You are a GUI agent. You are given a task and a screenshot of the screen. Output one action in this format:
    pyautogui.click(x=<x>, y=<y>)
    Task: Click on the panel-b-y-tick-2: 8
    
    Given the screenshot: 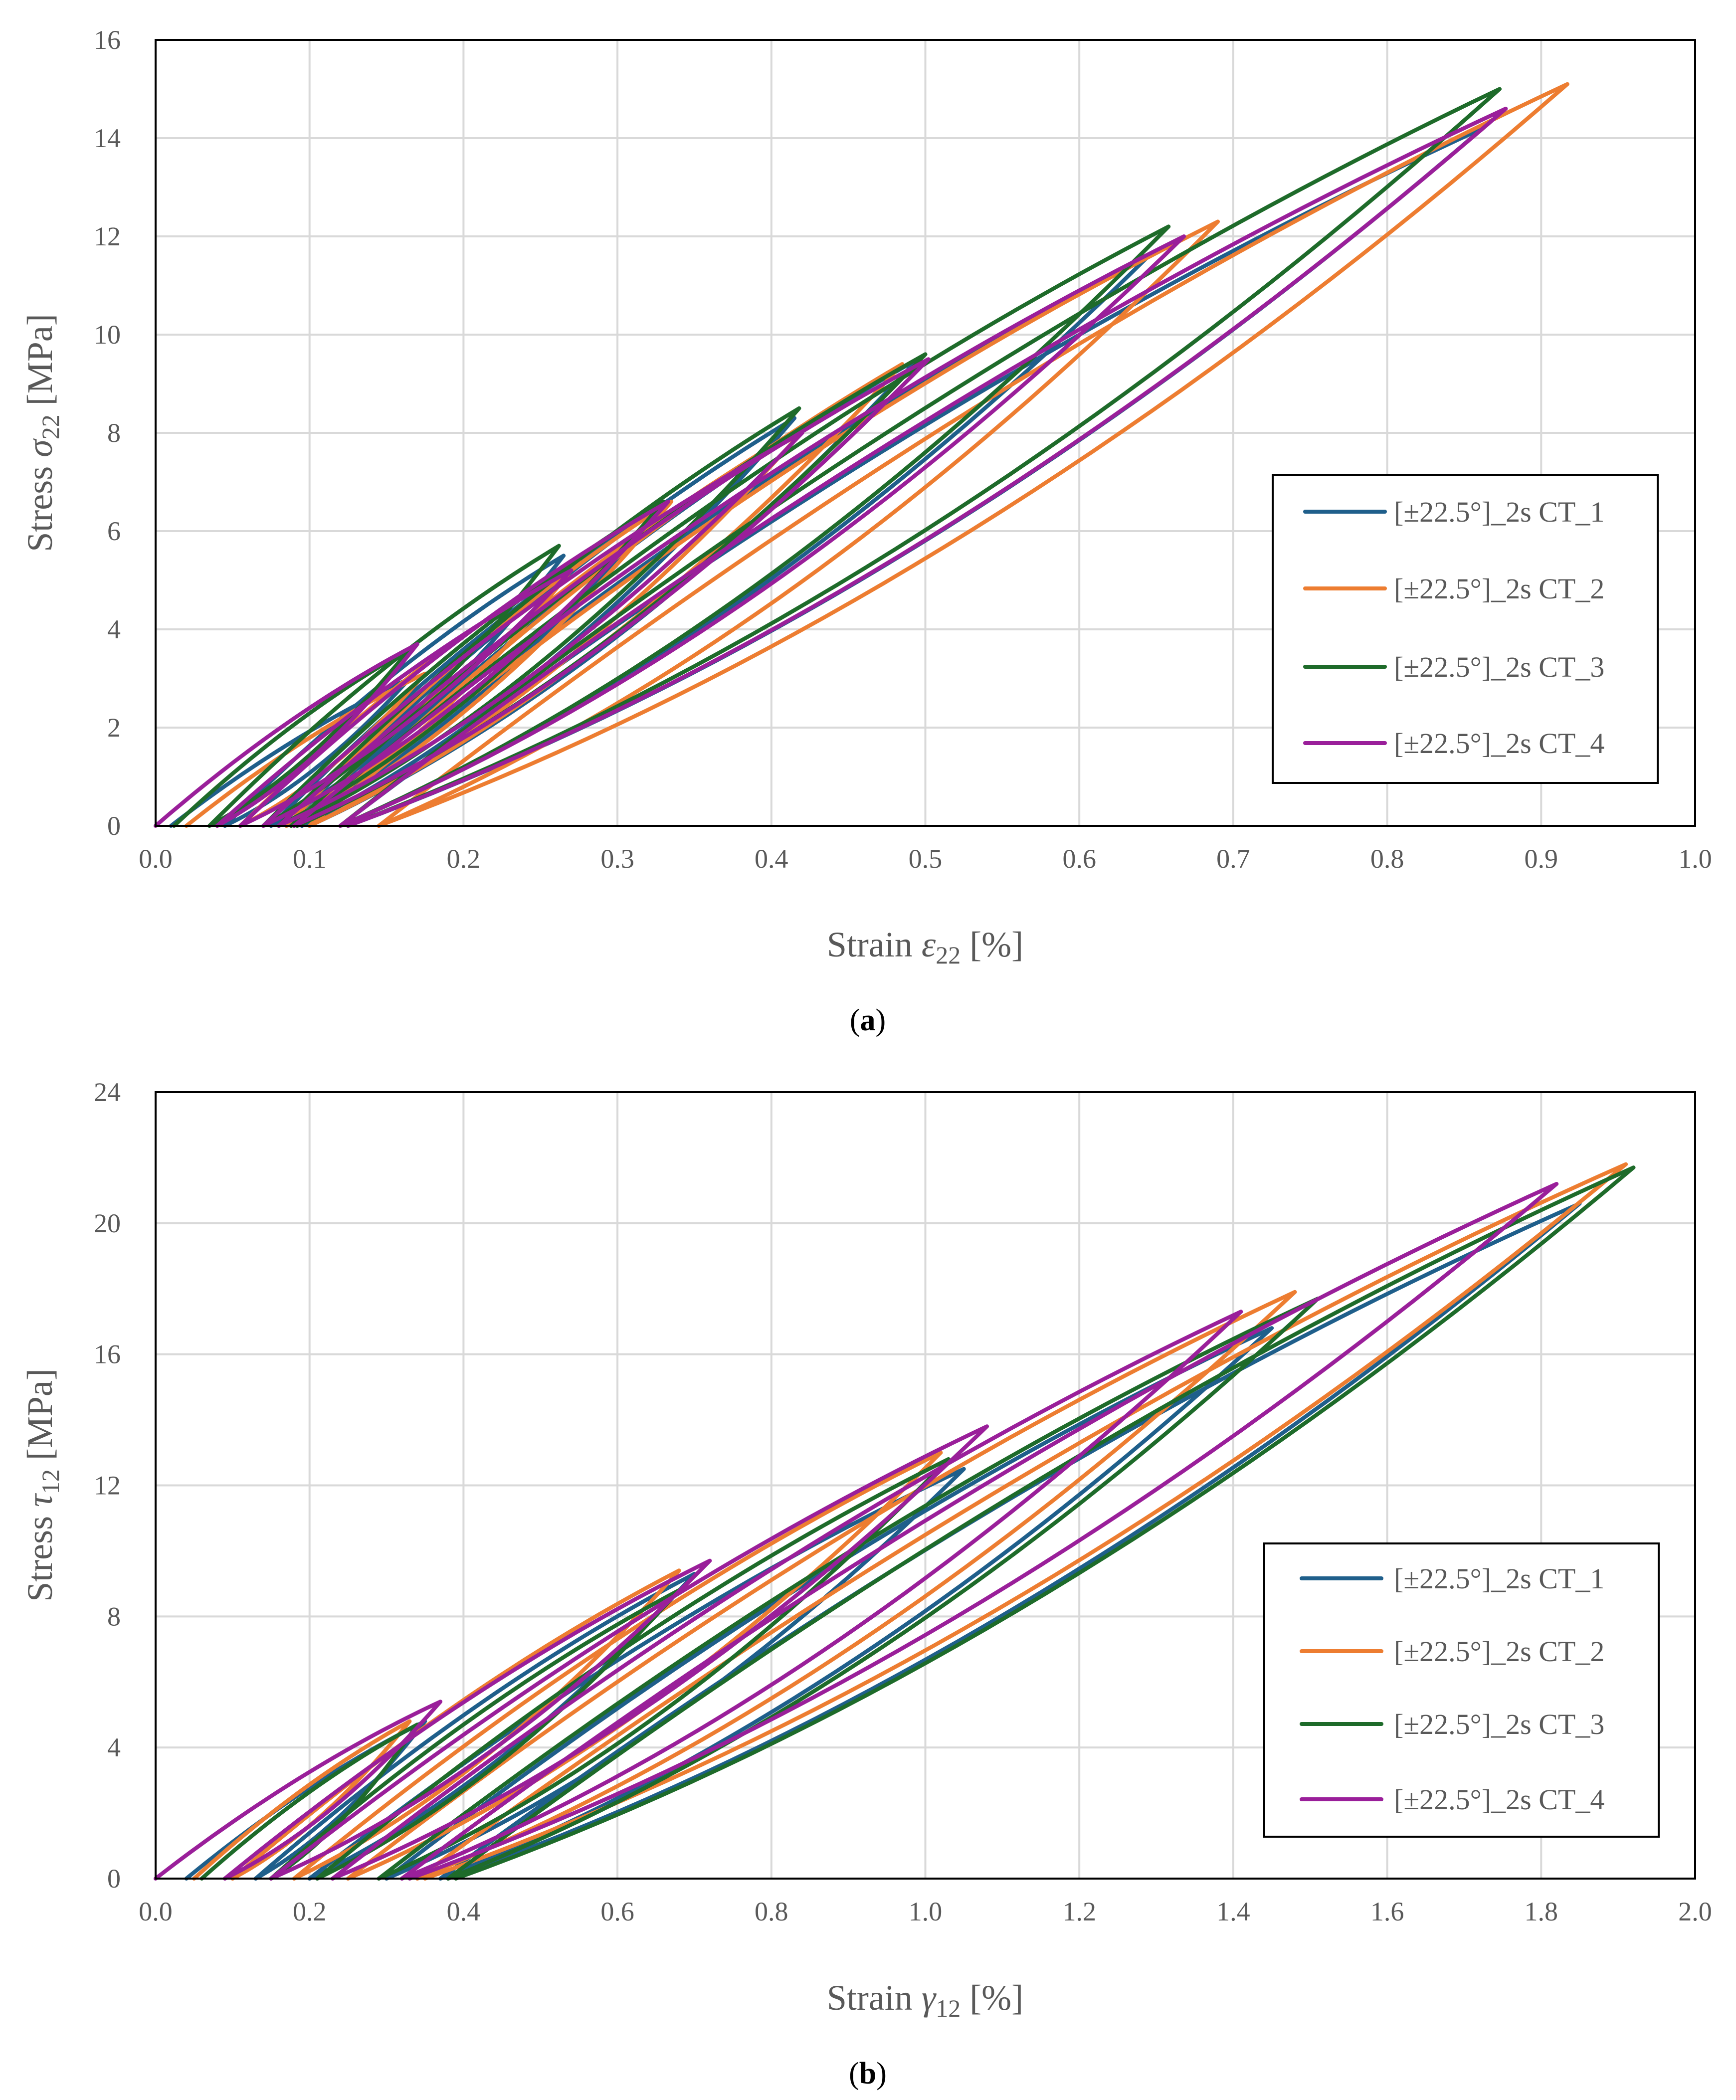 What is the action you would take?
    pyautogui.click(x=114, y=1616)
    